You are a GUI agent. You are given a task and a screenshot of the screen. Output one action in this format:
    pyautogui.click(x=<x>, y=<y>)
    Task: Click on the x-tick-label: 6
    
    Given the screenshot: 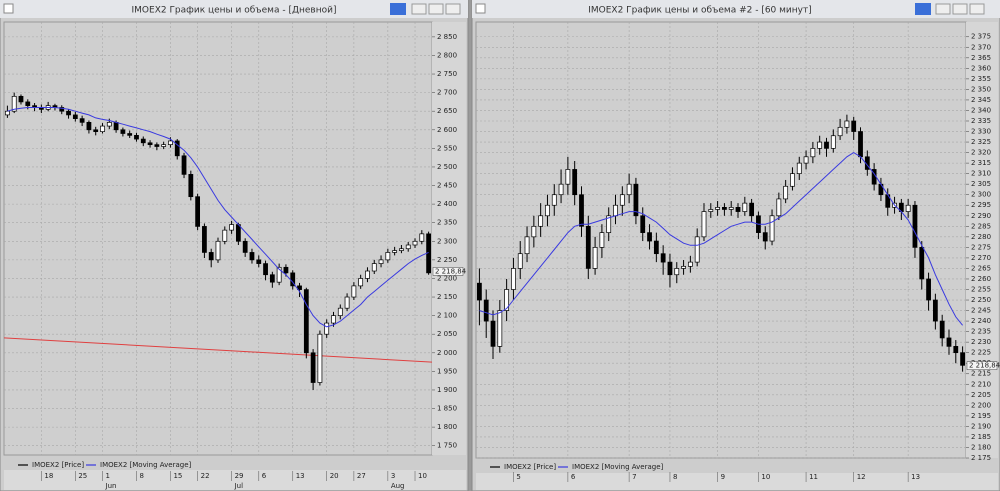 What is the action you would take?
    pyautogui.click(x=573, y=477)
    